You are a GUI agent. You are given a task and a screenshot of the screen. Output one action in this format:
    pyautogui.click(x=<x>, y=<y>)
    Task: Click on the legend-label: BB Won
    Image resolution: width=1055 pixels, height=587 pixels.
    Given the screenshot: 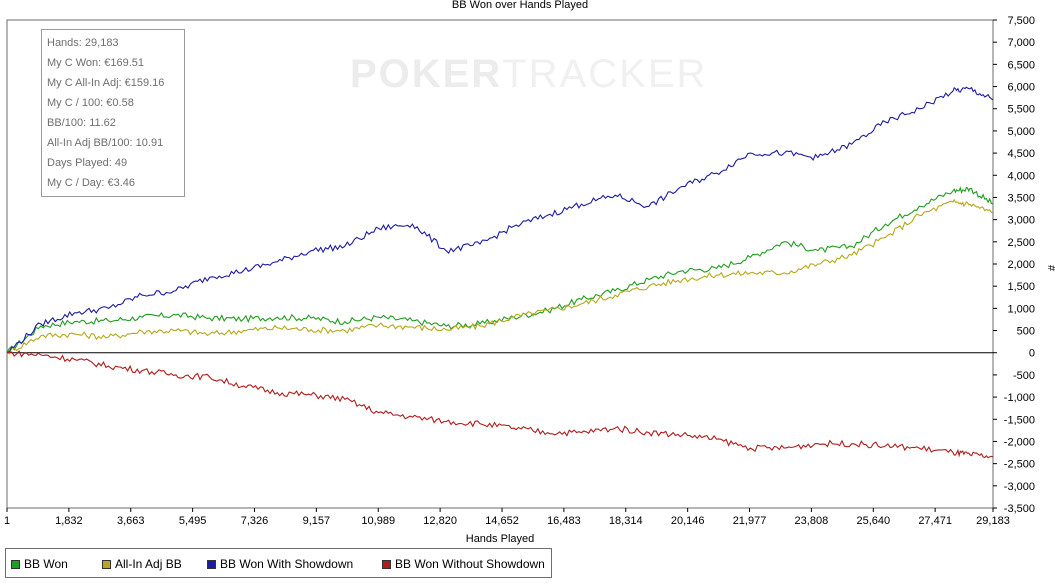 What is the action you would take?
    pyautogui.click(x=46, y=564)
    